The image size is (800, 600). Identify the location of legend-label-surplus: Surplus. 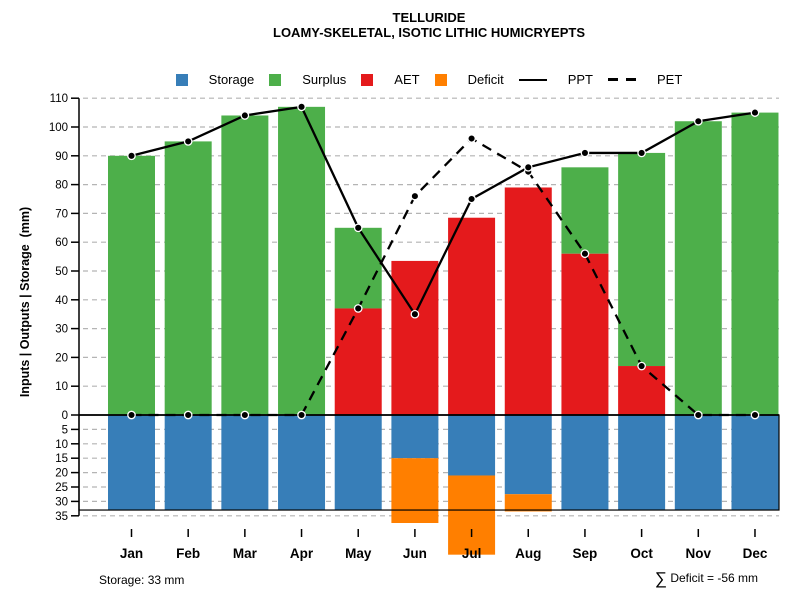
(324, 79).